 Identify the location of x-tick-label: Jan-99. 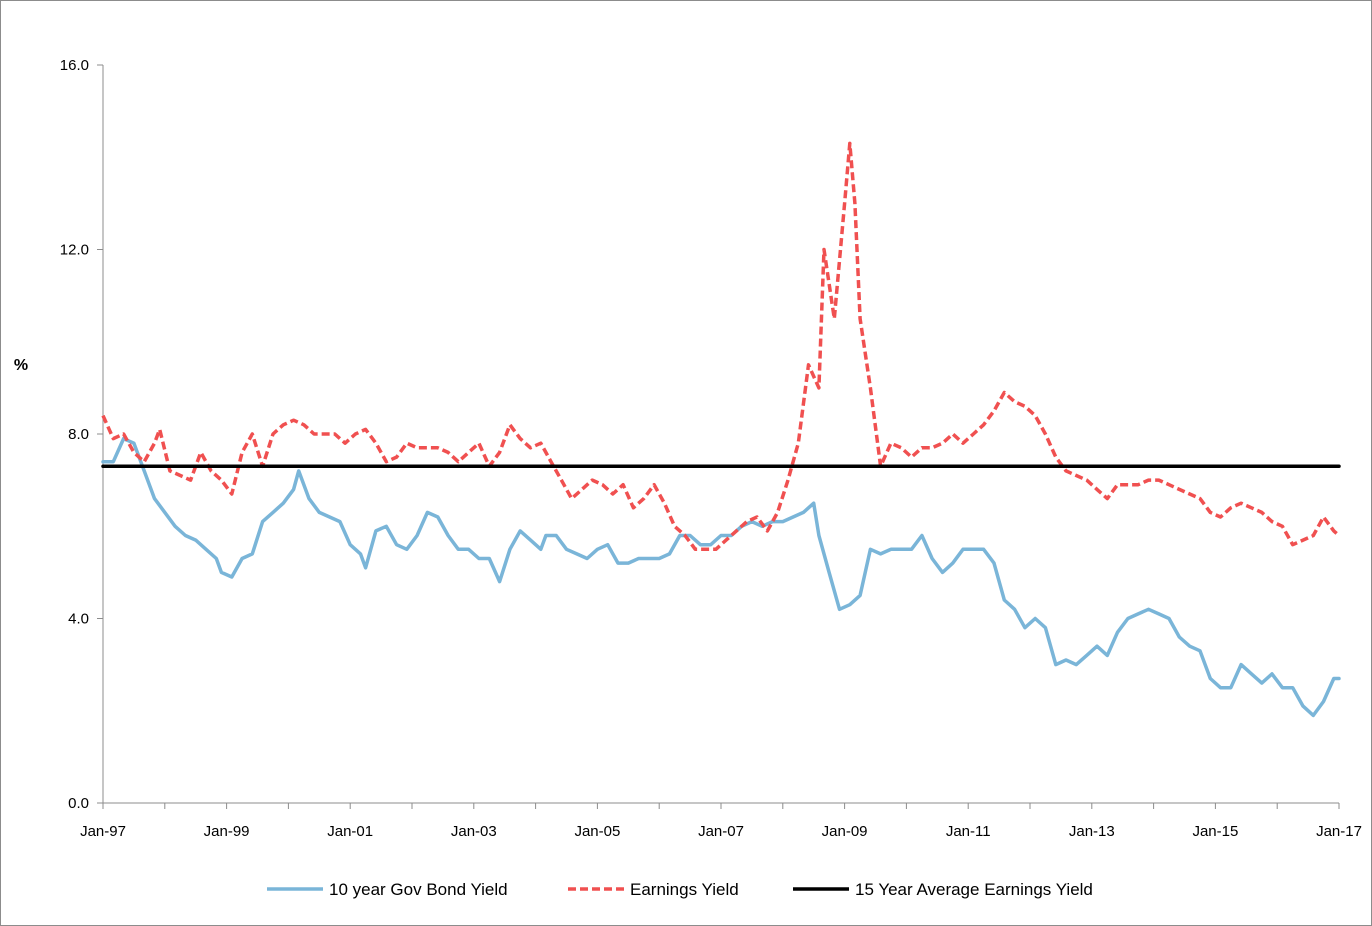
(227, 831).